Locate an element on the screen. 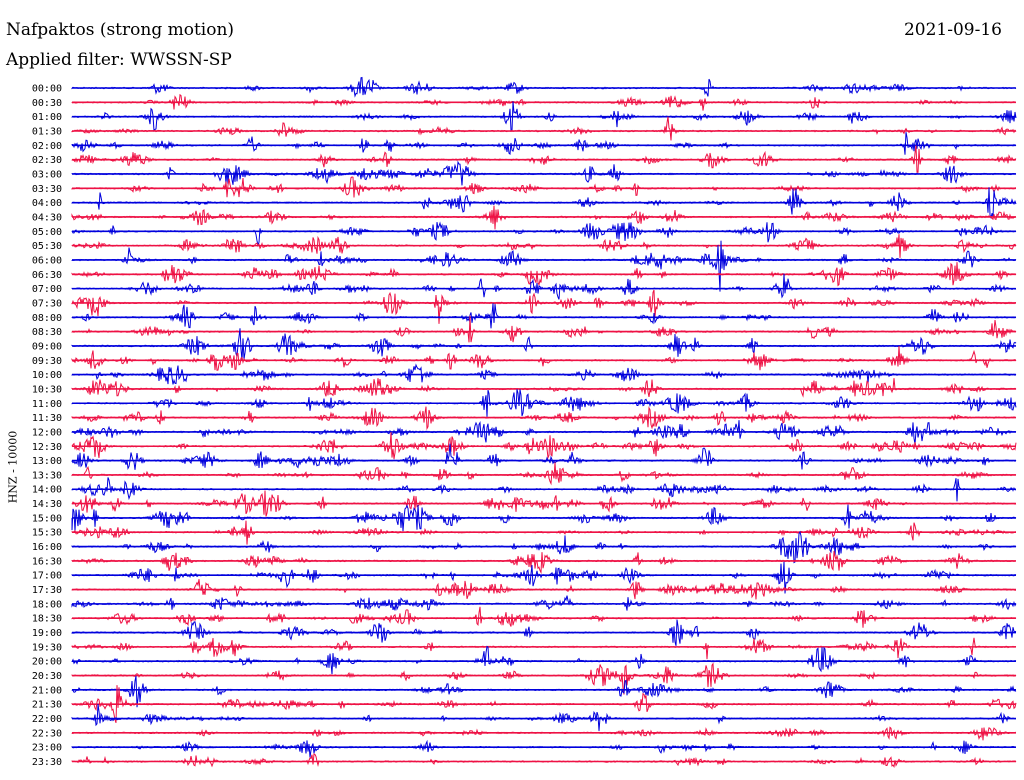  time-tick-label: 17:00 is located at coordinates (47, 576).